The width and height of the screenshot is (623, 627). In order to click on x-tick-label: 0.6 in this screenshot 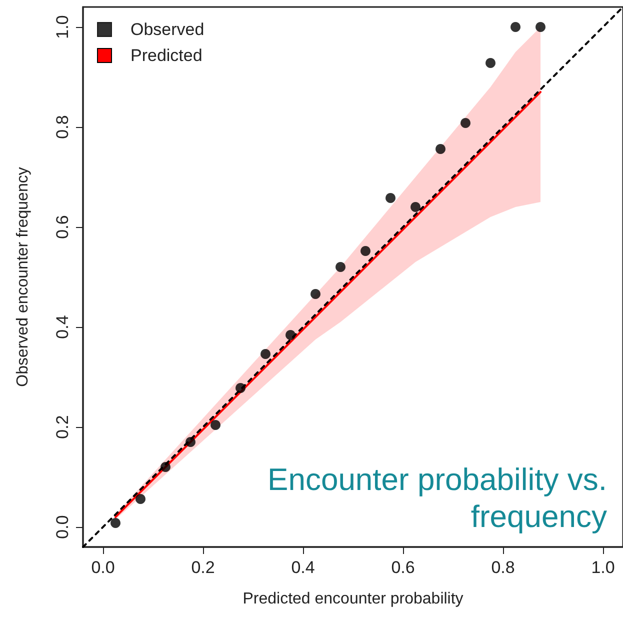, I will do `click(403, 567)`.